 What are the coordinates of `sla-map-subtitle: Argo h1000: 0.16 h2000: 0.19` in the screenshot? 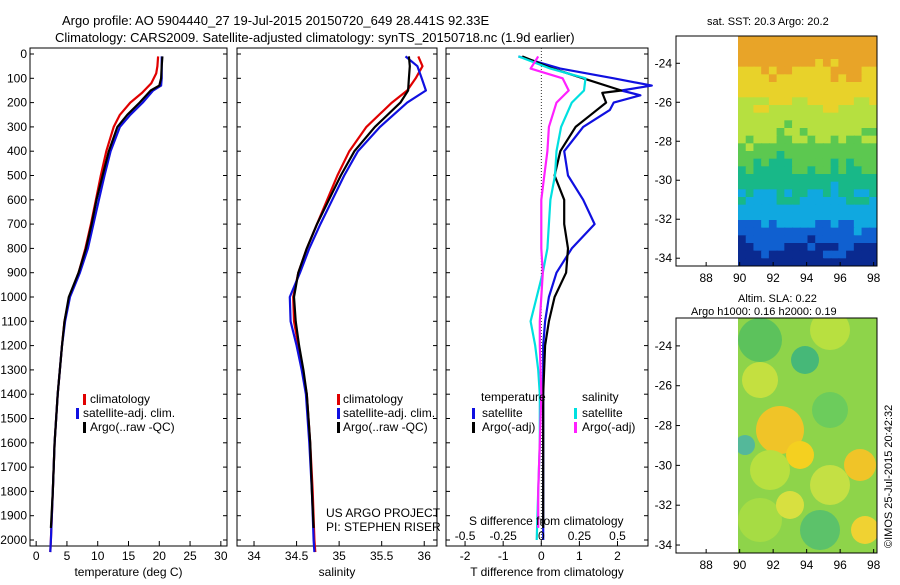 It's located at (764, 312).